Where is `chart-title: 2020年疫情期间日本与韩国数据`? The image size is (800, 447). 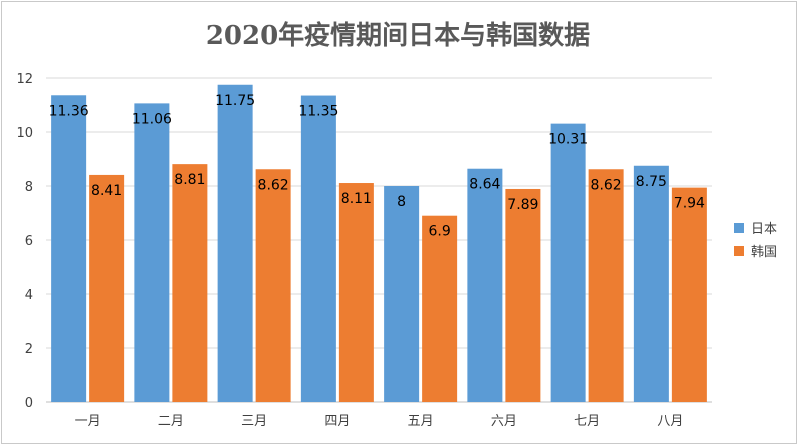
chart-title: 2020年疫情期间日本与韩国数据 is located at coordinates (398, 35).